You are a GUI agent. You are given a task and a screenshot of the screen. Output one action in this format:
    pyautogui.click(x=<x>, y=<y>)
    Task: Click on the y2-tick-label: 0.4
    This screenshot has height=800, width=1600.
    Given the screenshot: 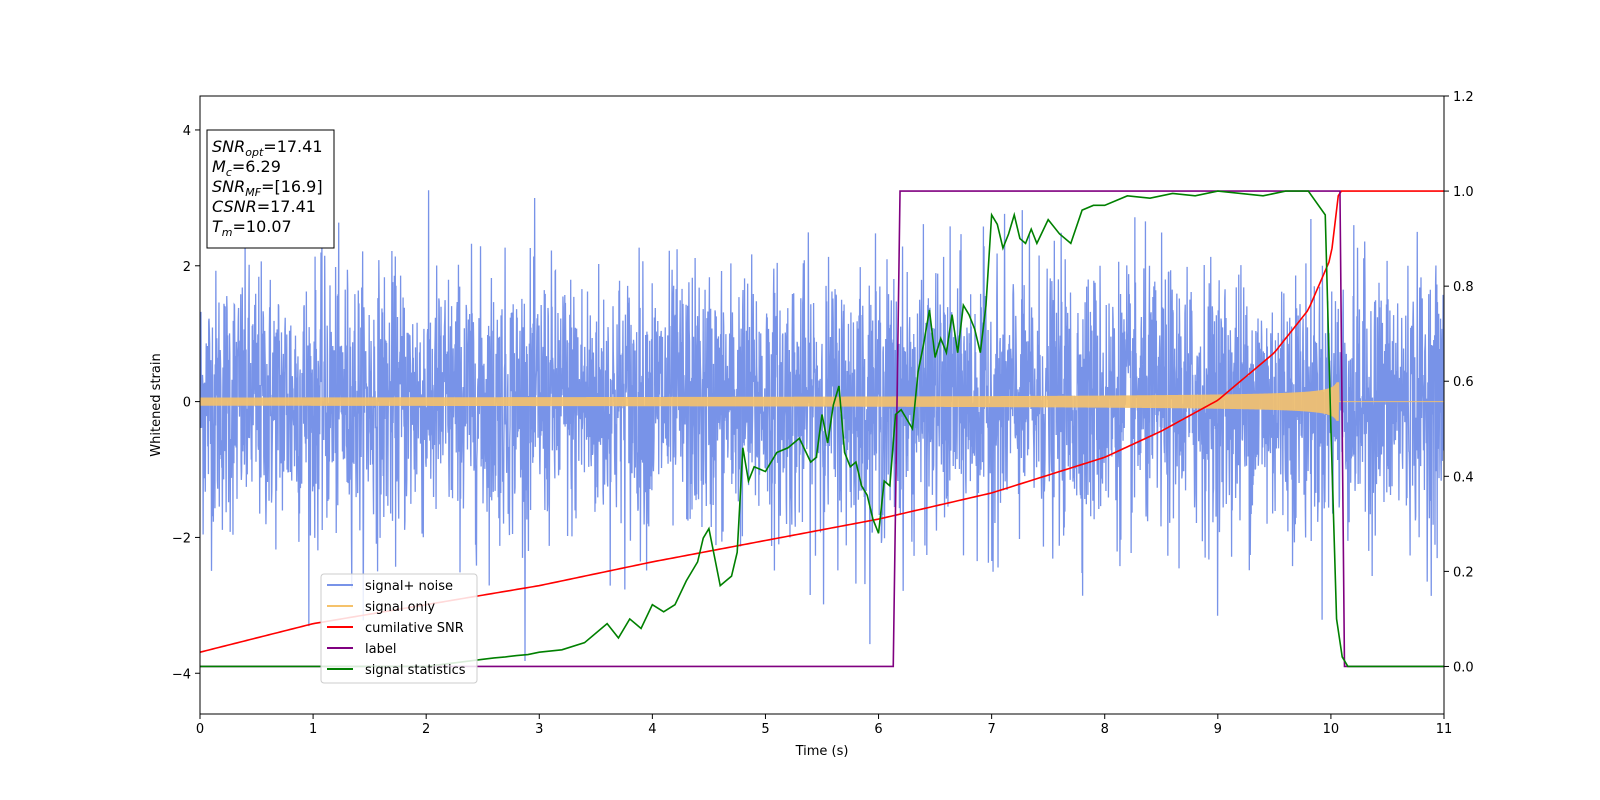 What is the action you would take?
    pyautogui.click(x=1463, y=477)
    